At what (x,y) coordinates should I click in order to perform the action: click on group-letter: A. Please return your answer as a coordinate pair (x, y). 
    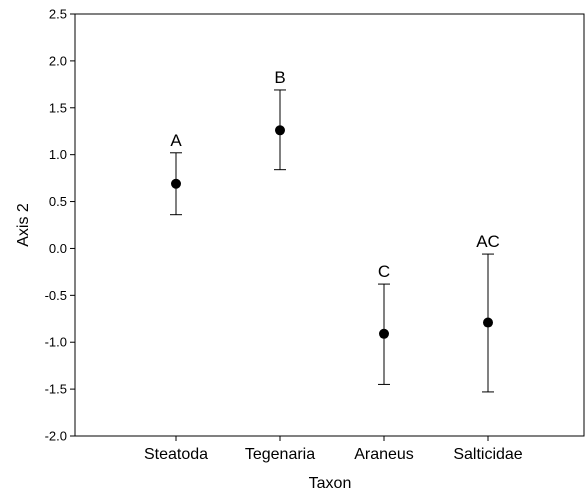
    Looking at the image, I should click on (176, 140).